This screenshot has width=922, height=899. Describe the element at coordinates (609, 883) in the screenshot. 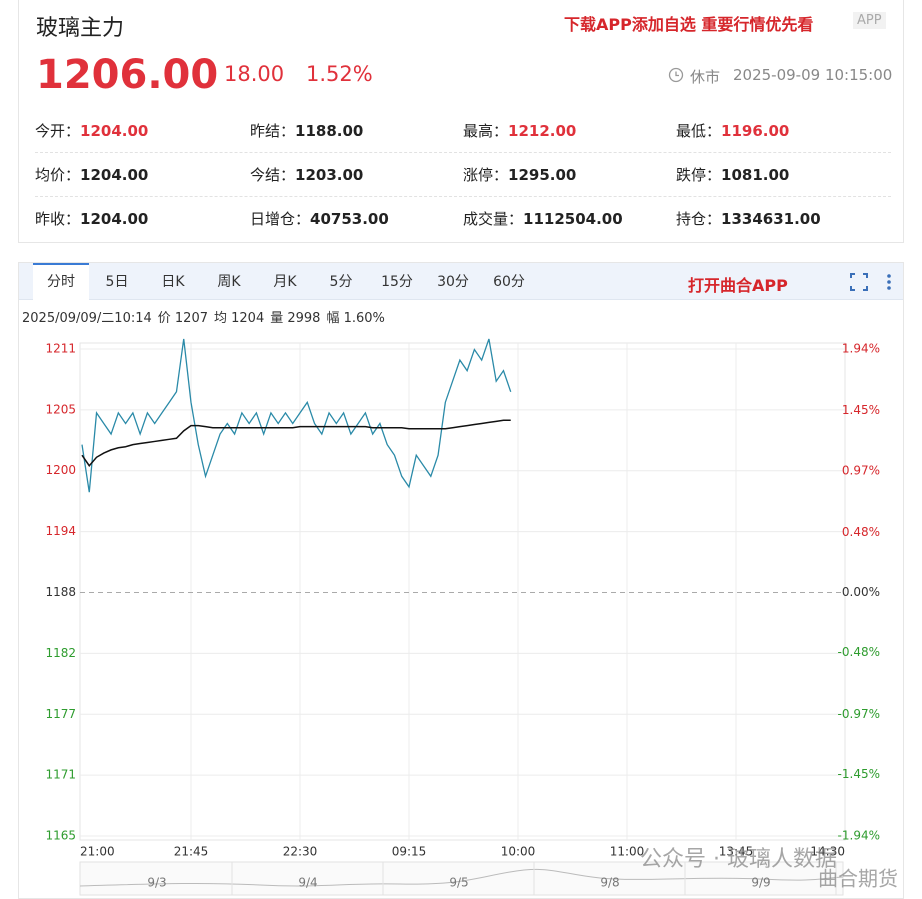

I see `navigator-label: 9/8` at that location.